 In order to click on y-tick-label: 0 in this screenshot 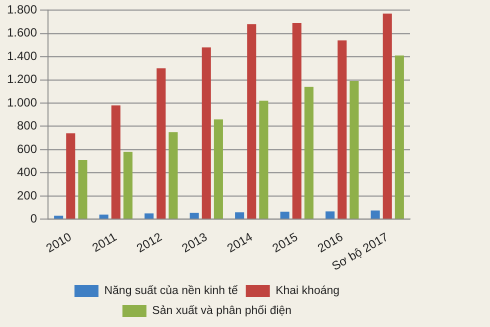, I will do `click(34, 219)`.